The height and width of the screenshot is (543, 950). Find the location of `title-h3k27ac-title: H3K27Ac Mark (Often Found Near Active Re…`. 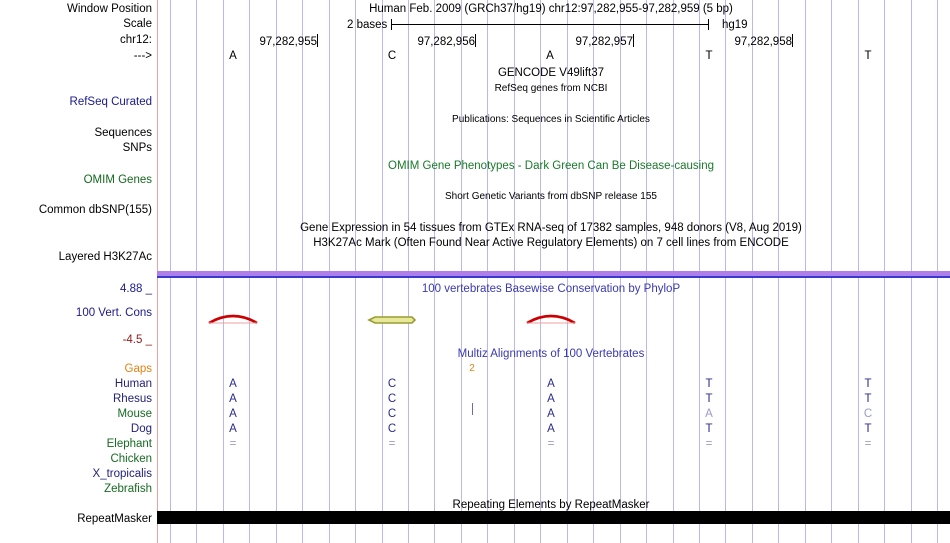

title-h3k27ac-title: H3K27Ac Mark (Often Found Near Active Re… is located at coordinates (551, 243).